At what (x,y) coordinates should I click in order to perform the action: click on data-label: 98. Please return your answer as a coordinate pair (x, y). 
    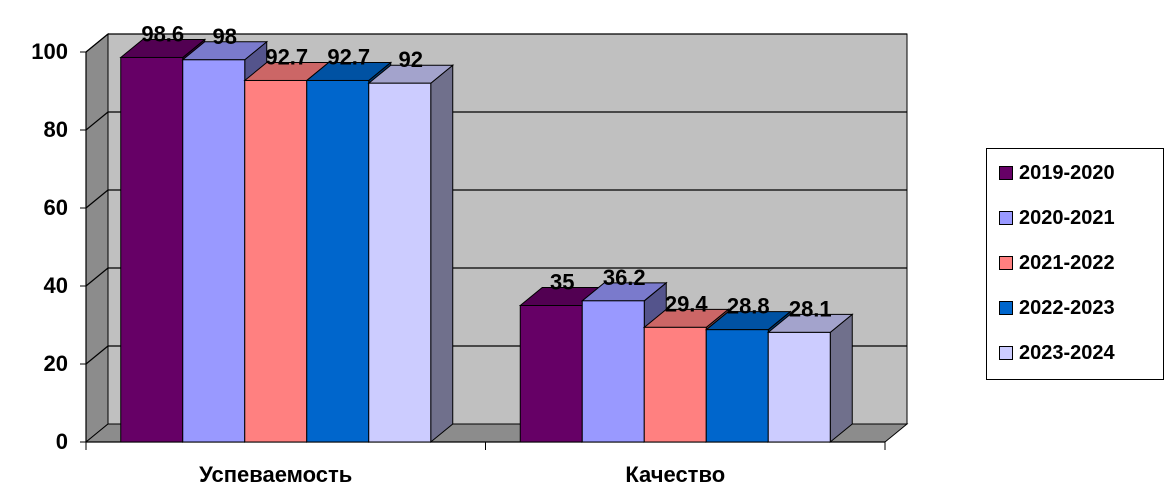
    Looking at the image, I should click on (225, 36).